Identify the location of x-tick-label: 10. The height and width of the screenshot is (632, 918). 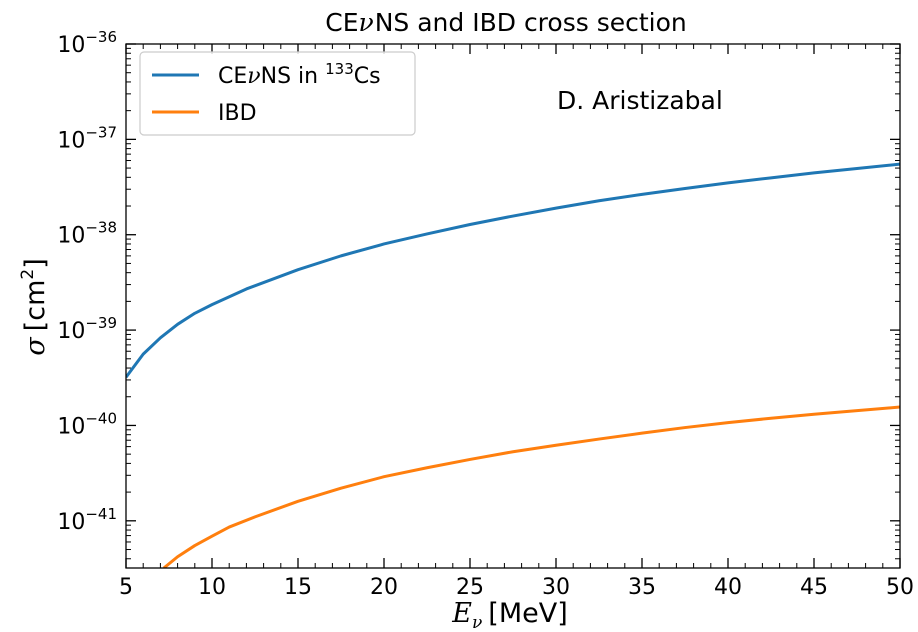
(212, 587).